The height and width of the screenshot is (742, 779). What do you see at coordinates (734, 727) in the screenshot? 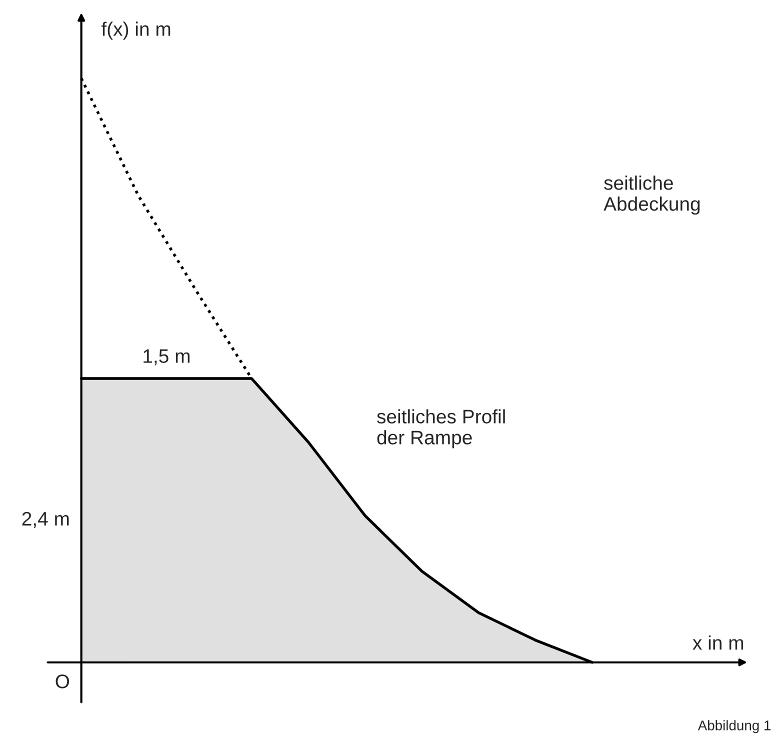
I see `text: Abbildung 1` at bounding box center [734, 727].